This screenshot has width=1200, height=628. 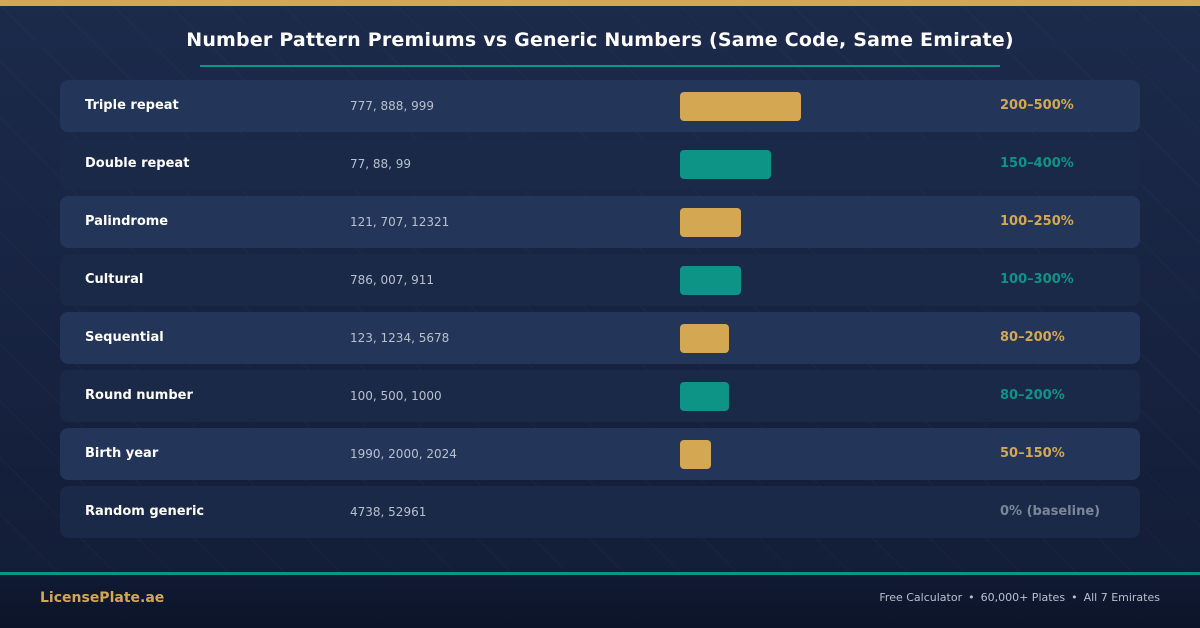 I want to click on pattern-examples: 121, 707, 12321, so click(x=400, y=222).